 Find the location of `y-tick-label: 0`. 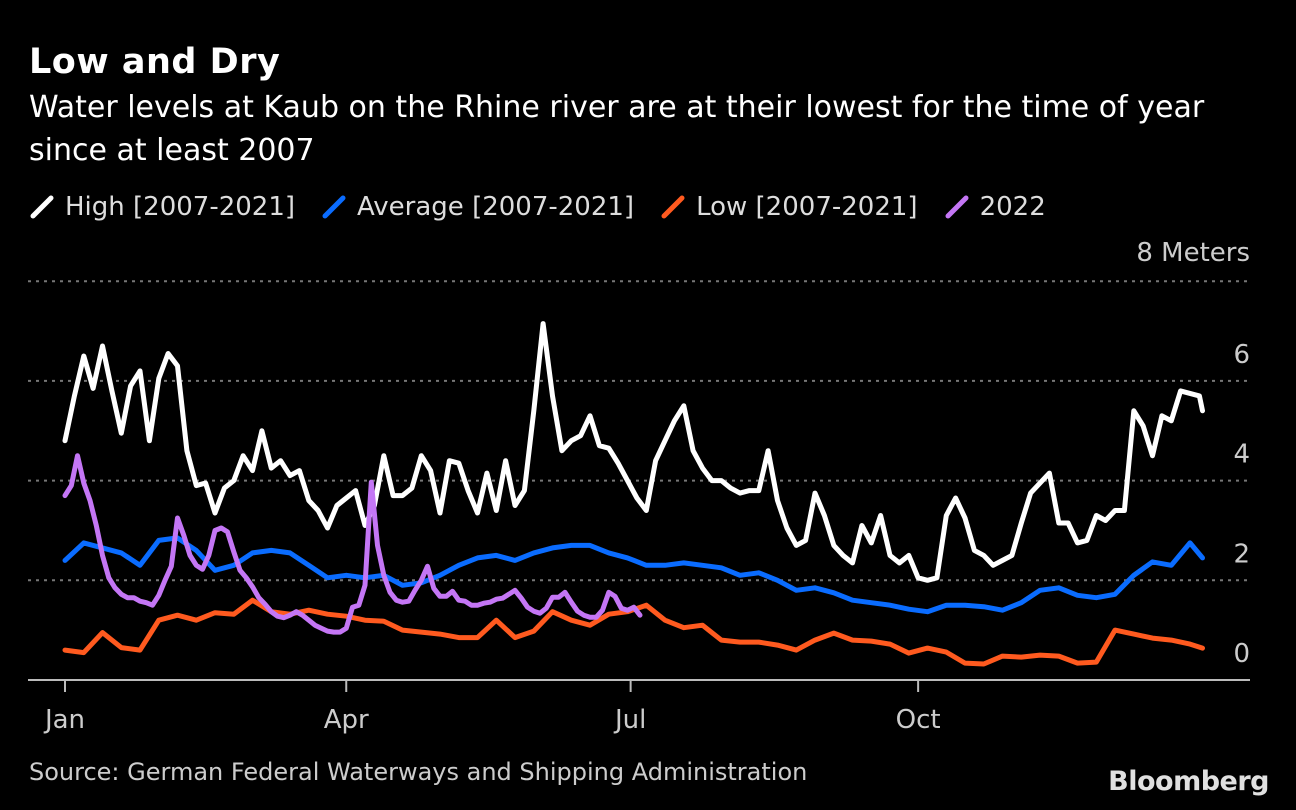

y-tick-label: 0 is located at coordinates (1241, 654).